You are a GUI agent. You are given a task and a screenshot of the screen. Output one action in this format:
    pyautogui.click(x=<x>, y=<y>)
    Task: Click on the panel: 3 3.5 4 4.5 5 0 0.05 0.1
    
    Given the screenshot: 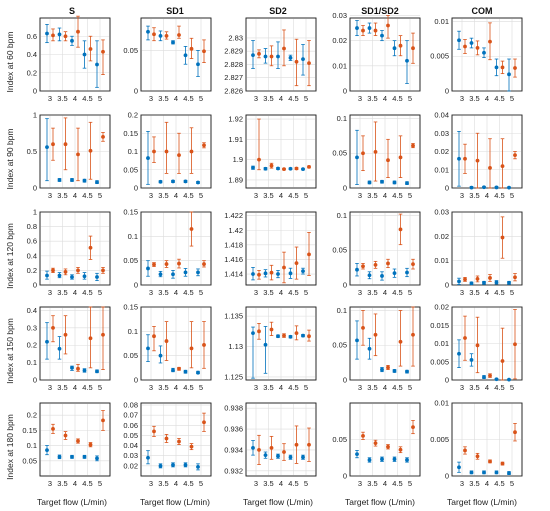 What is the action you would take?
    pyautogui.click(x=376, y=254)
    